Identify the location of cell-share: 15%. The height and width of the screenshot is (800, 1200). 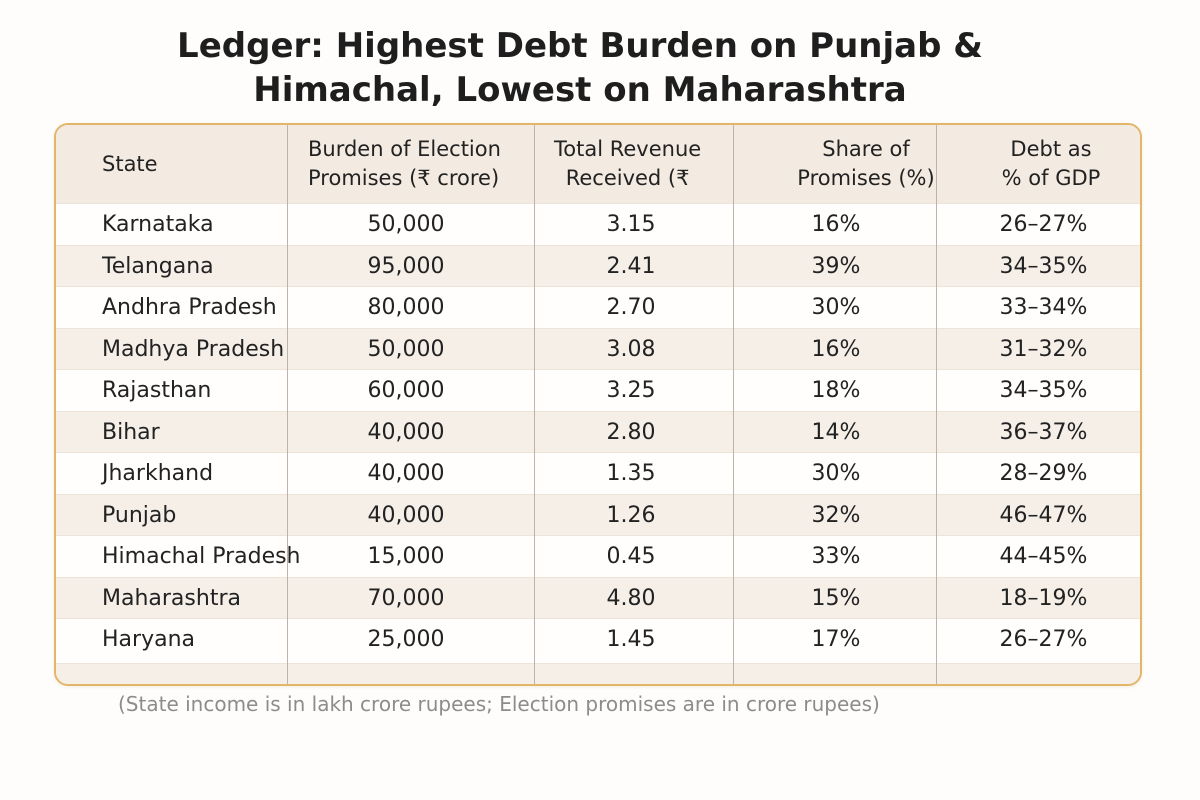
(836, 598).